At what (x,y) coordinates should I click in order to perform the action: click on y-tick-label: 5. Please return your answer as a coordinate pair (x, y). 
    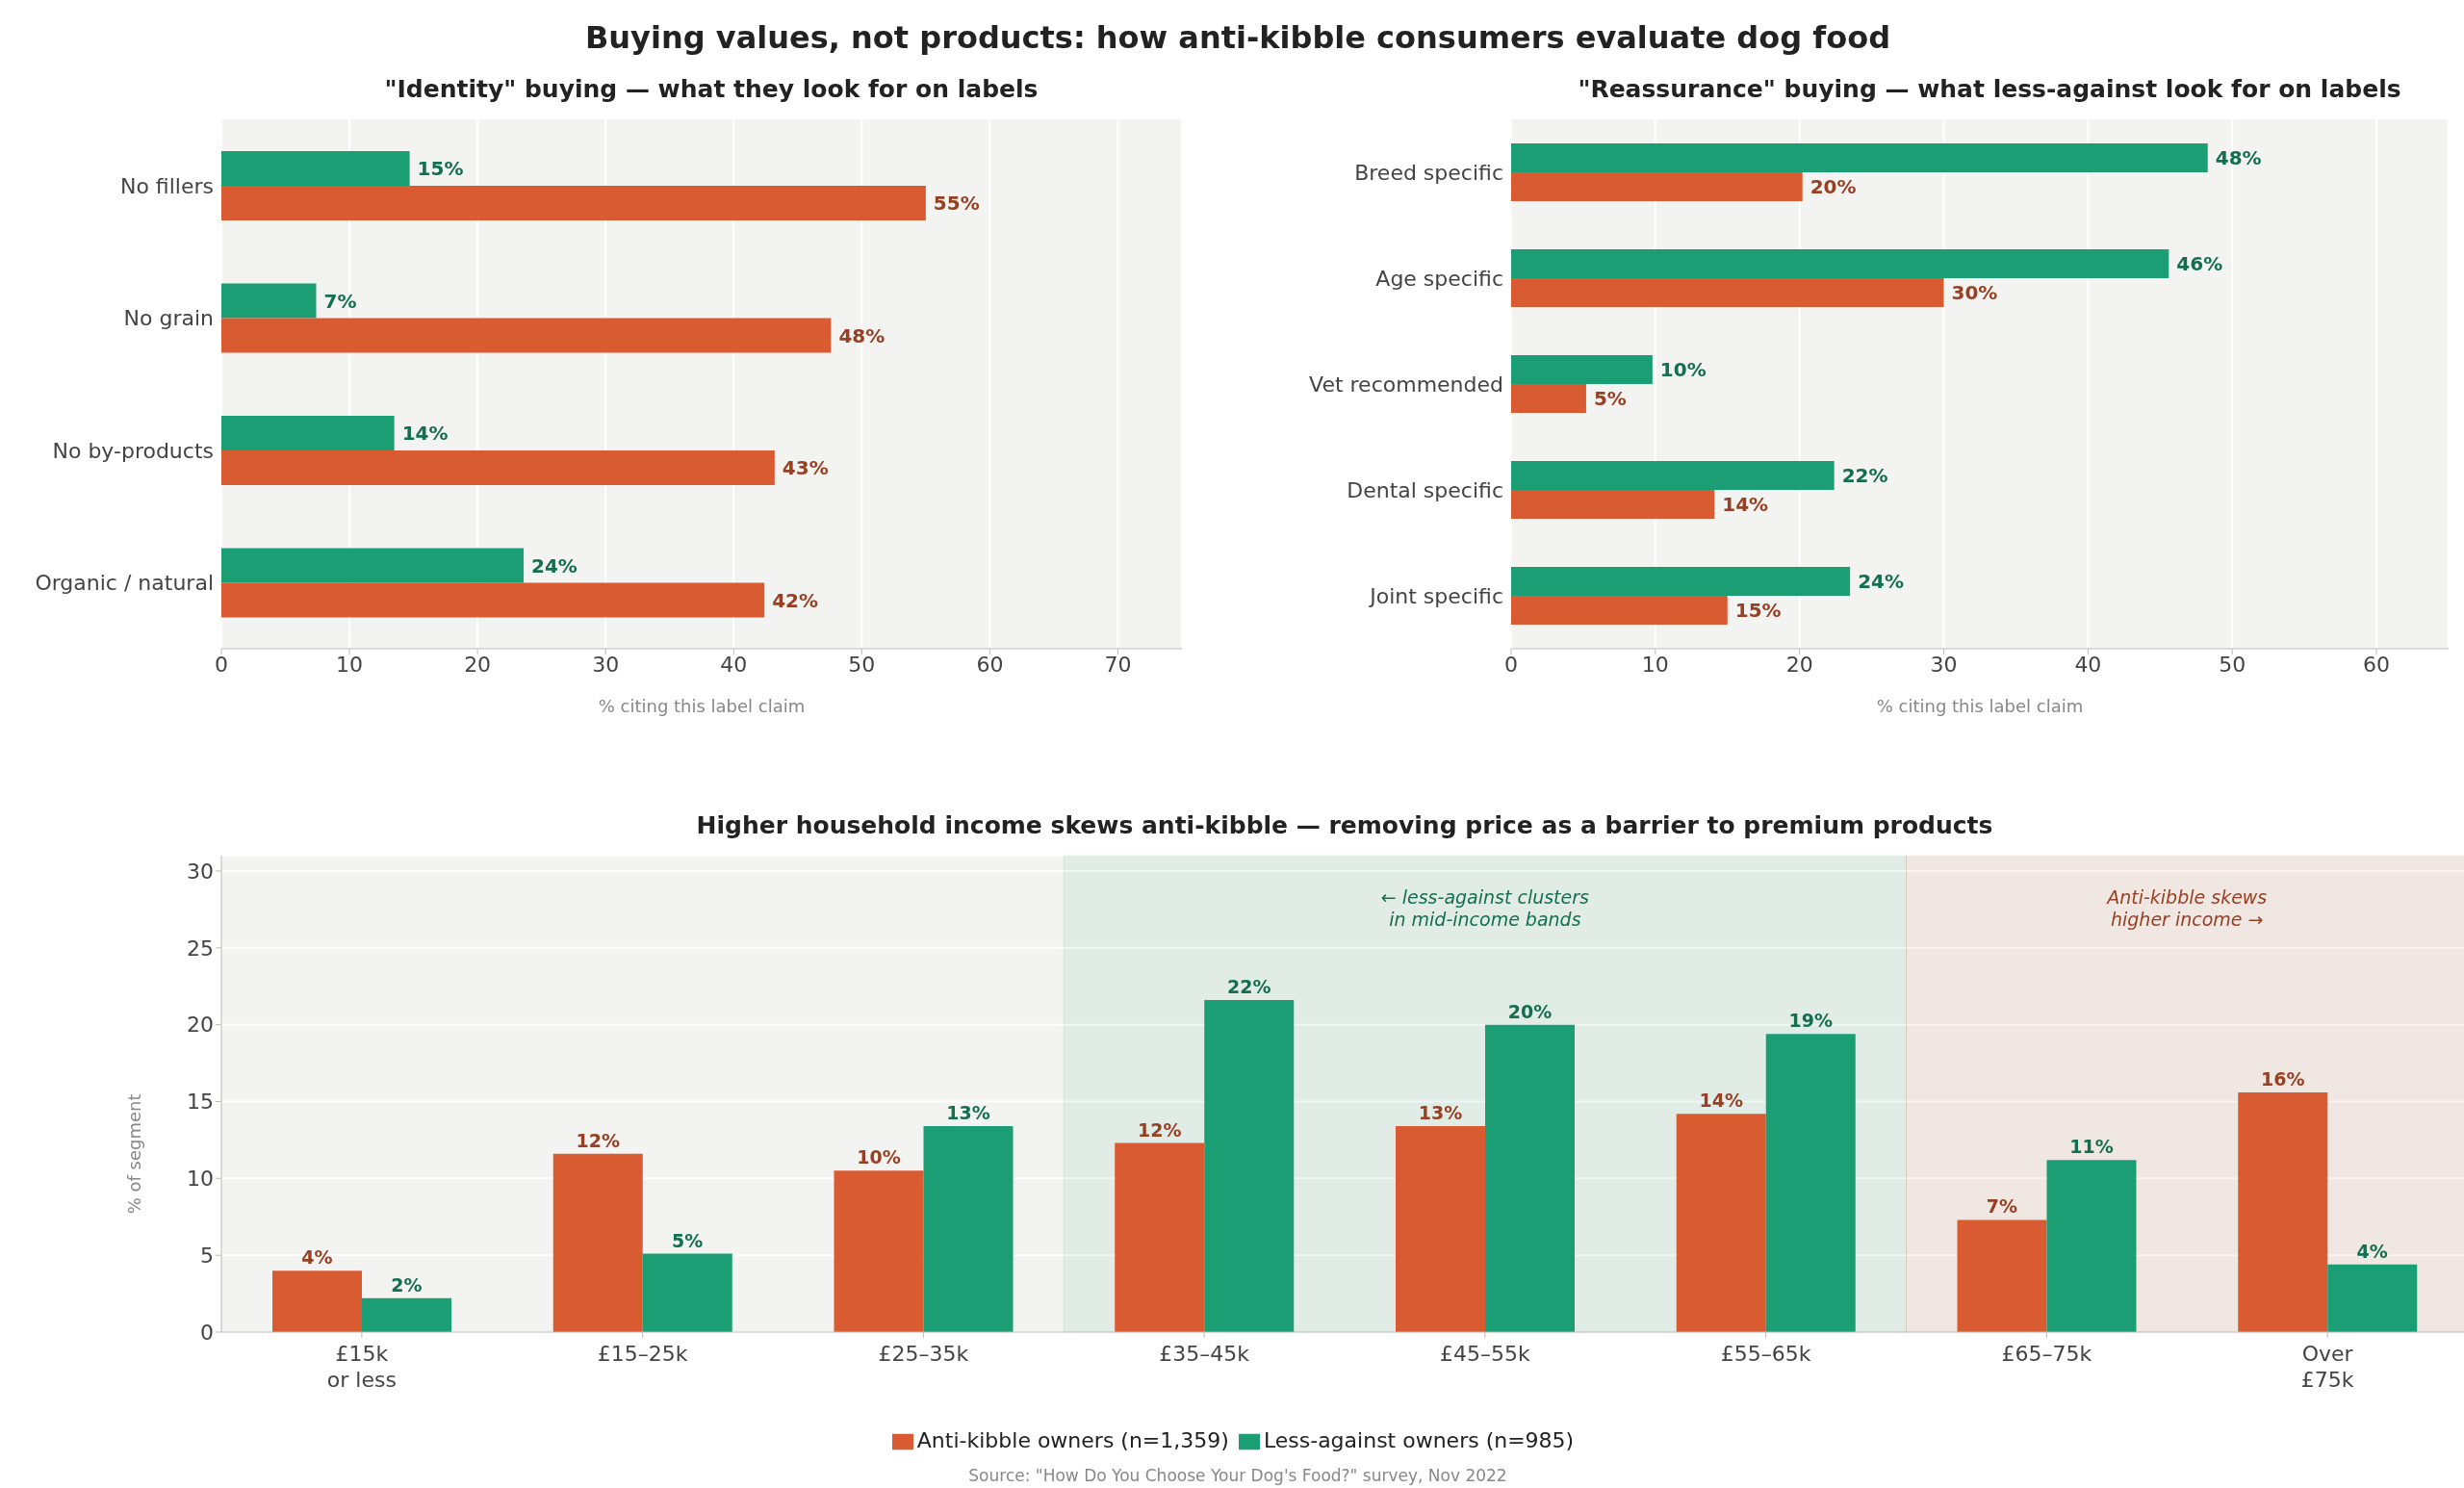
    Looking at the image, I should click on (207, 1255).